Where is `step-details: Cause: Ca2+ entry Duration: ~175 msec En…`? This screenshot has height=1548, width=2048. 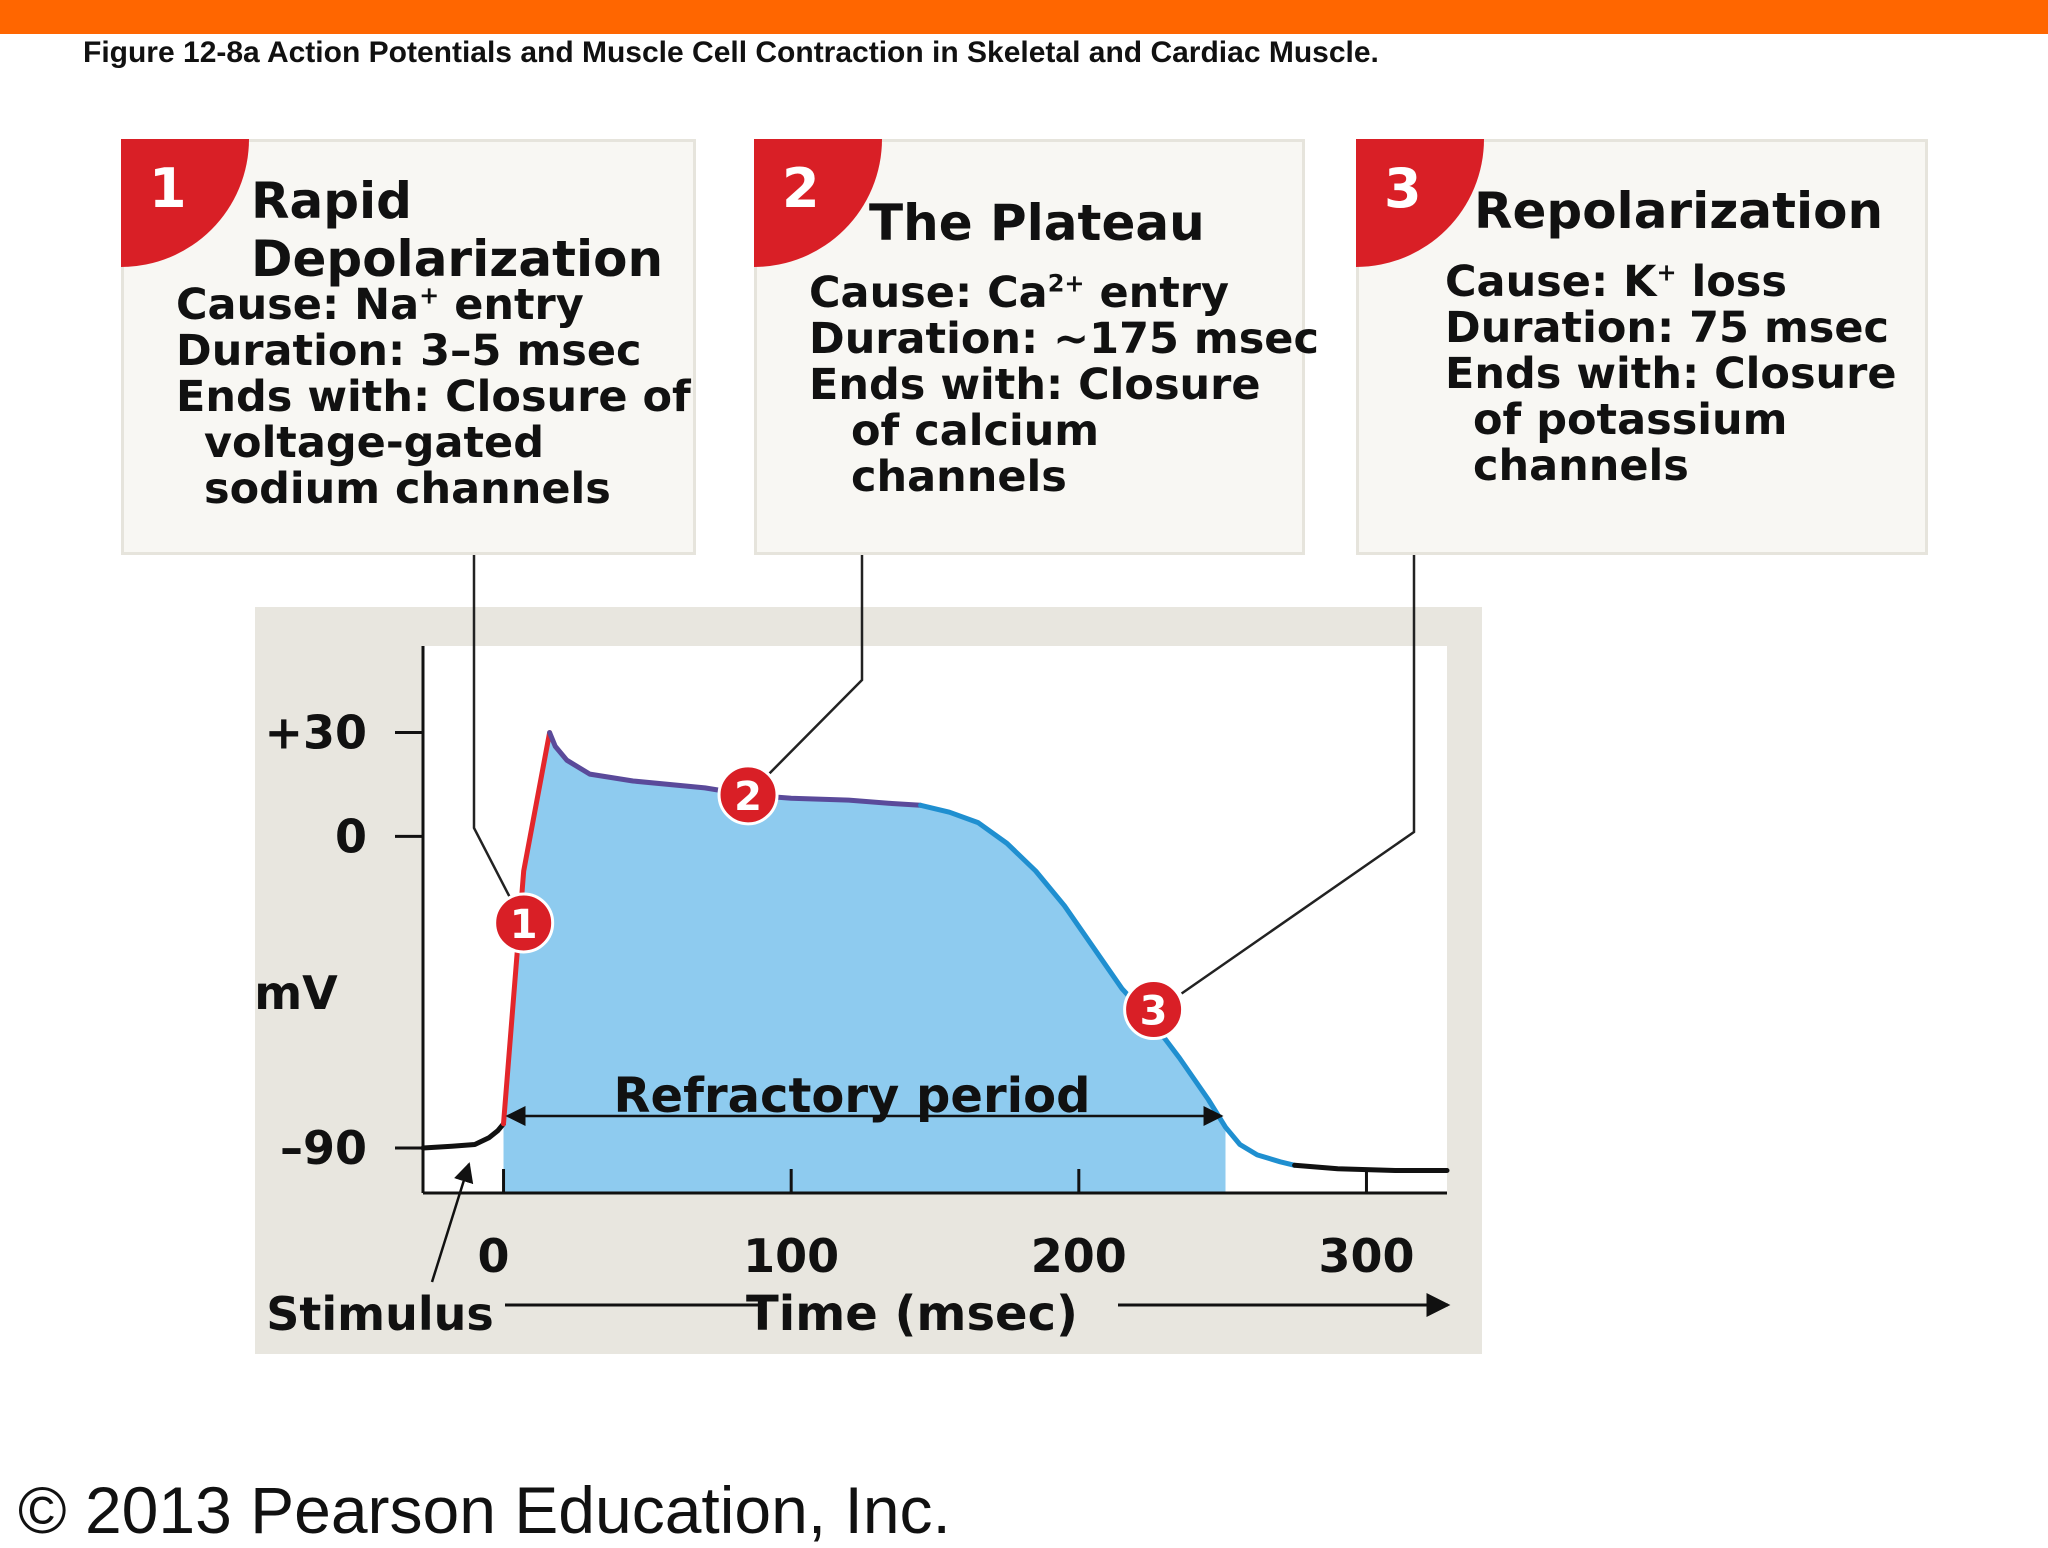 step-details: Cause: Ca2+ entry Duration: ~175 msec En… is located at coordinates (1064, 385).